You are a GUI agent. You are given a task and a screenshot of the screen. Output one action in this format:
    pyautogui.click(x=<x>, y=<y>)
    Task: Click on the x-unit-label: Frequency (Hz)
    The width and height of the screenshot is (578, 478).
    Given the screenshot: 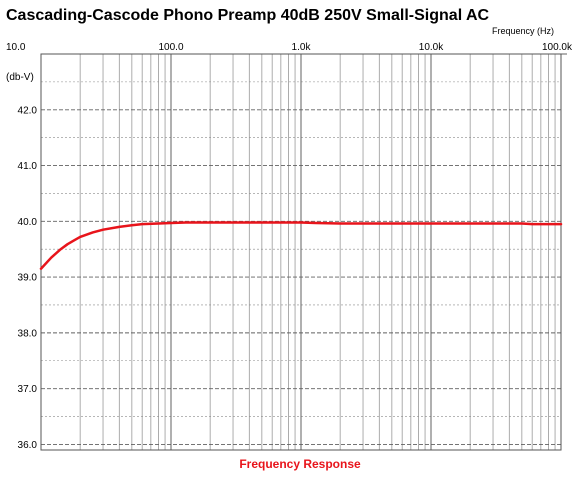 What is the action you would take?
    pyautogui.click(x=523, y=31)
    